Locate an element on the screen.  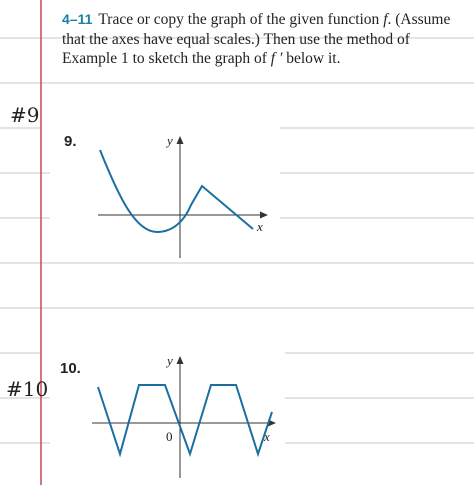
text: f is located at coordinates (385, 19).